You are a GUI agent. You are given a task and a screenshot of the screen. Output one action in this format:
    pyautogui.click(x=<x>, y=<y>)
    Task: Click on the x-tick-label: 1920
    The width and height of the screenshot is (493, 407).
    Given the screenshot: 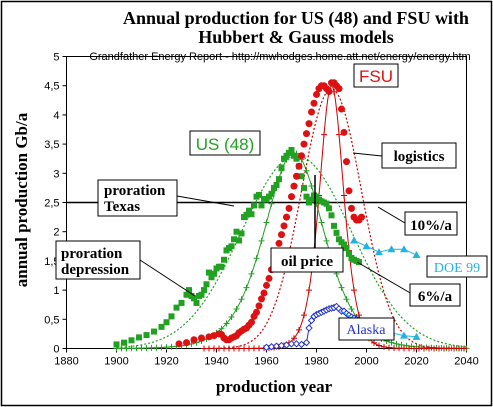 What is the action you would take?
    pyautogui.click(x=166, y=362)
    